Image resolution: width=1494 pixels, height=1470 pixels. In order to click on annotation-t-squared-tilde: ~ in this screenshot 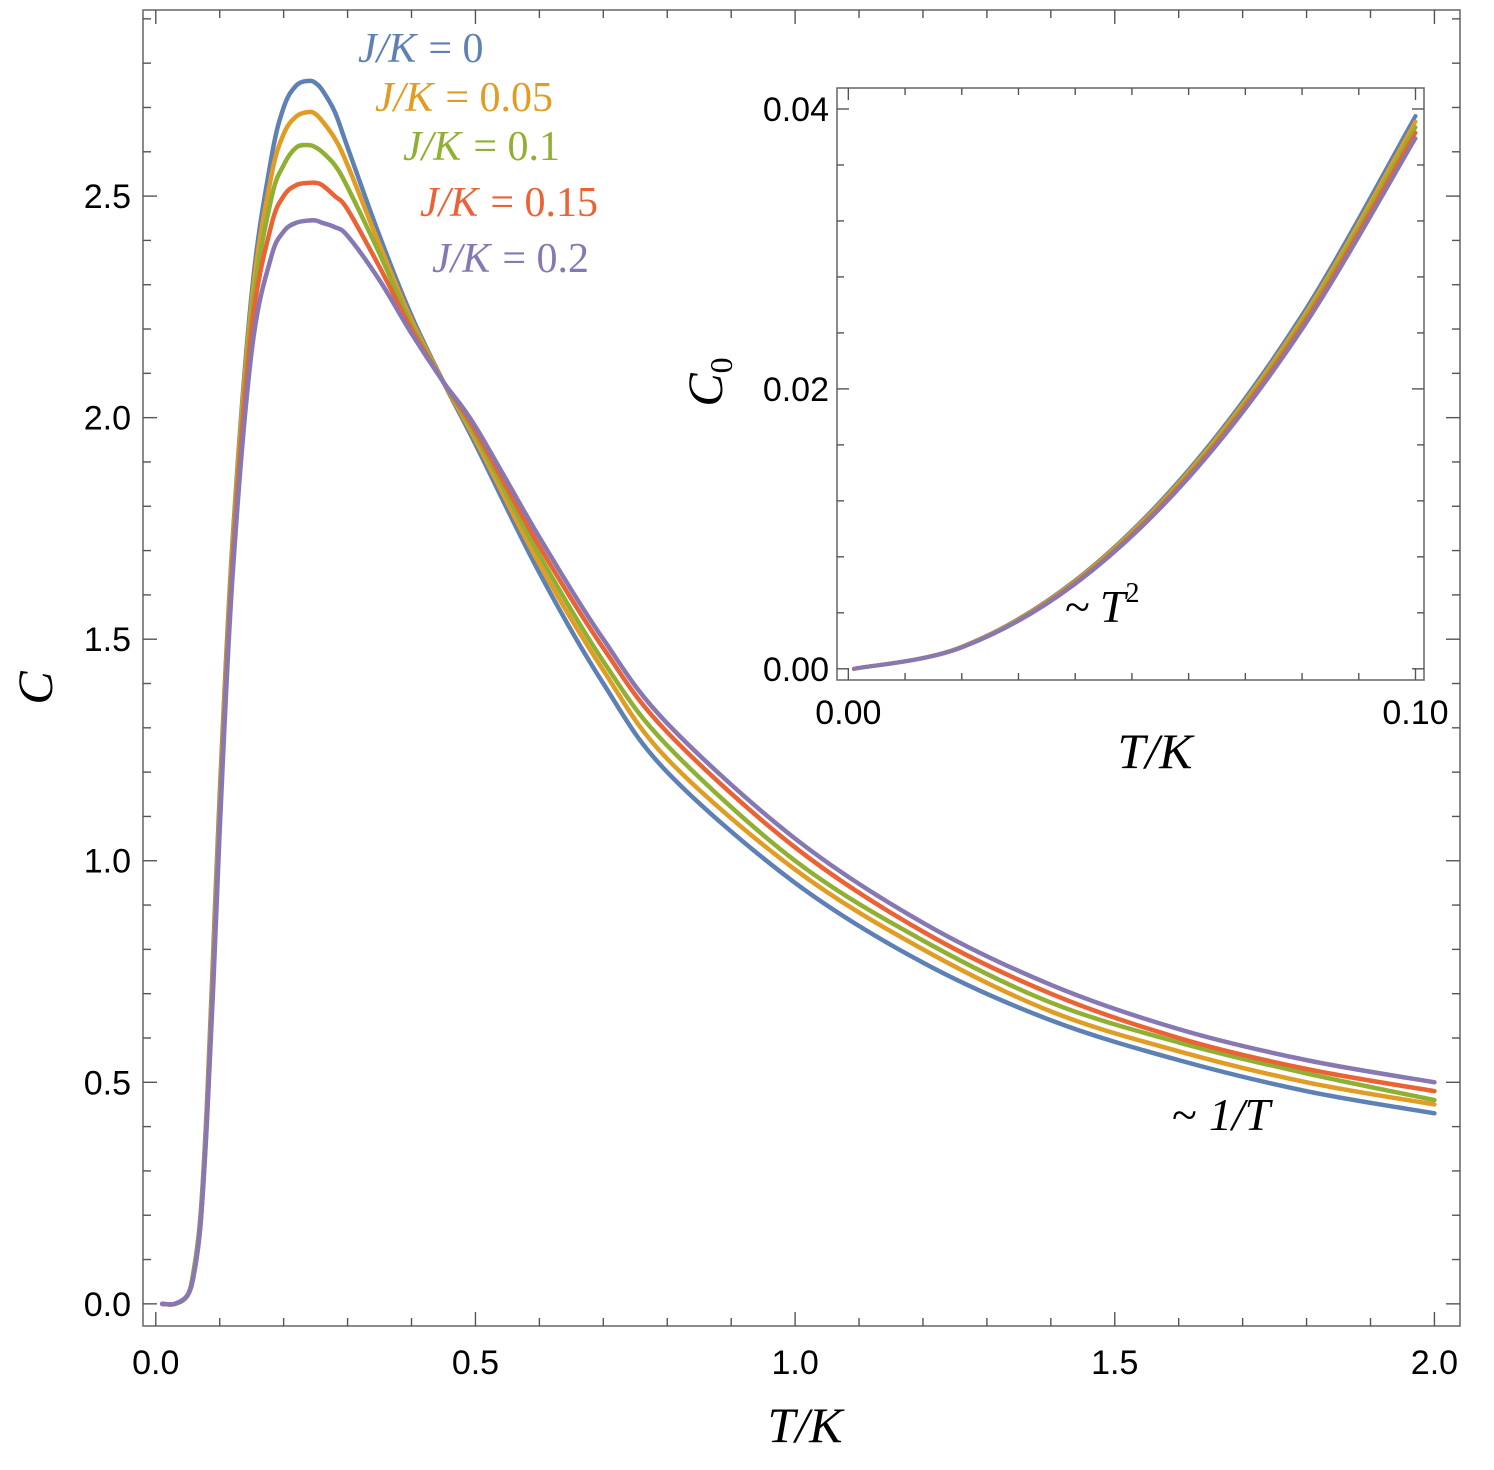, I will do `click(1077, 606)`.